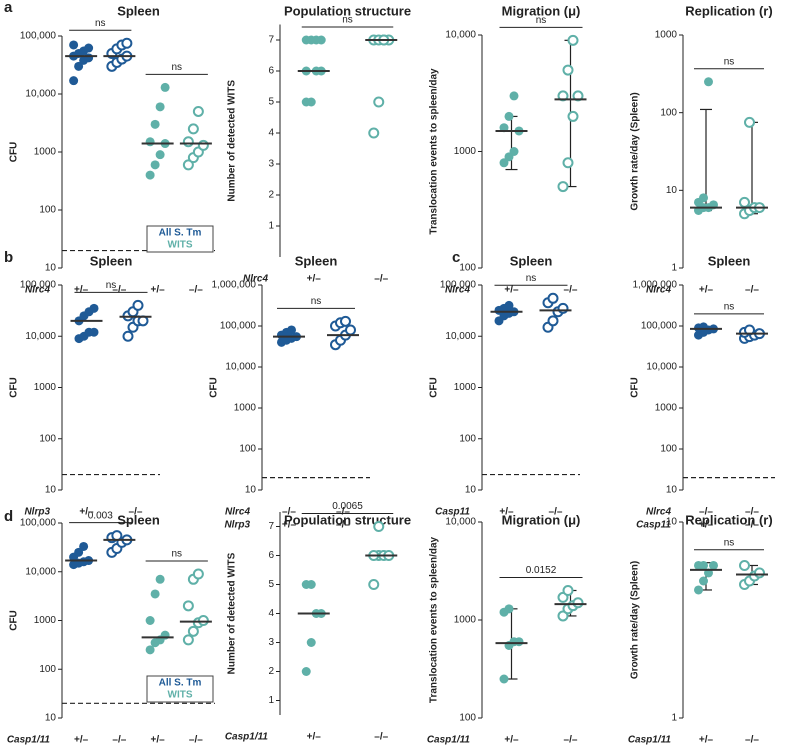 The height and width of the screenshot is (749, 799). What do you see at coordinates (271, 71) in the screenshot?
I see `y-tick-label: 6` at bounding box center [271, 71].